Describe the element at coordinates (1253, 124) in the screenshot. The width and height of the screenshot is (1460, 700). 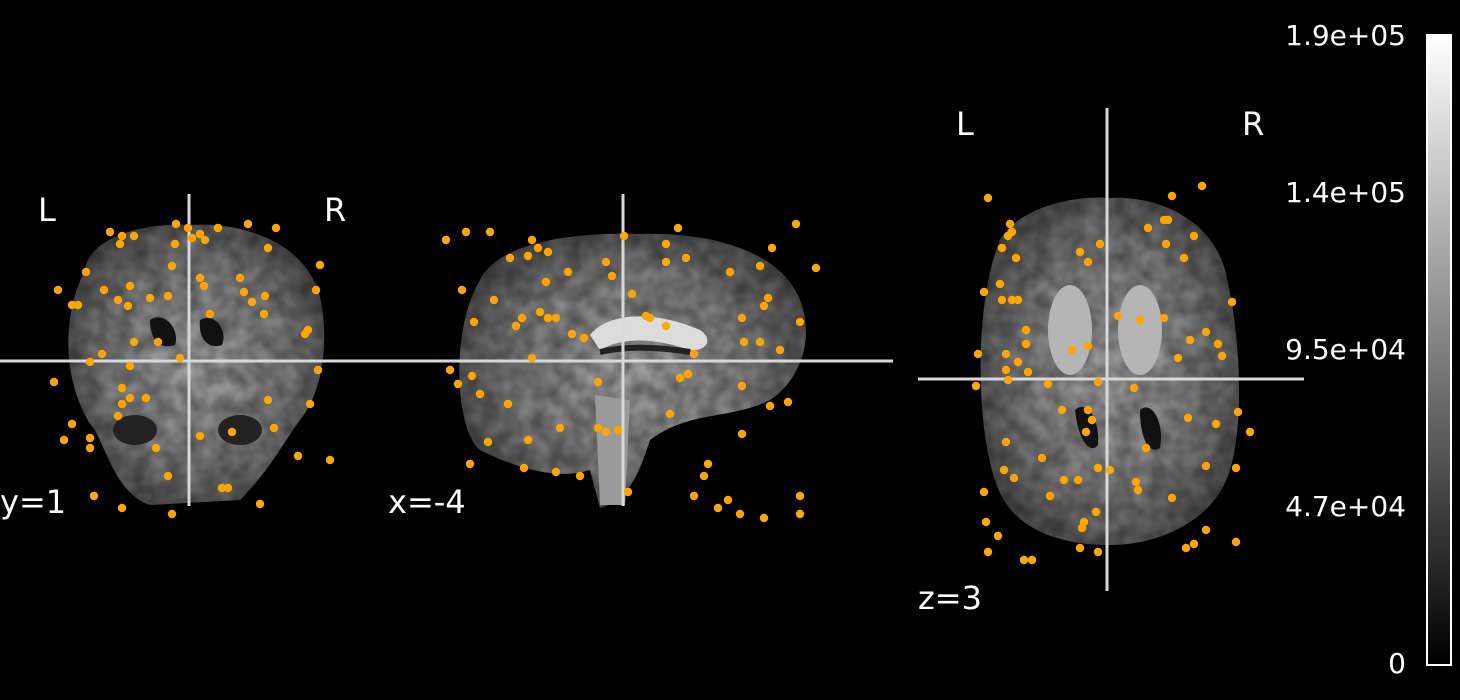
I see `axial-right-label: R` at that location.